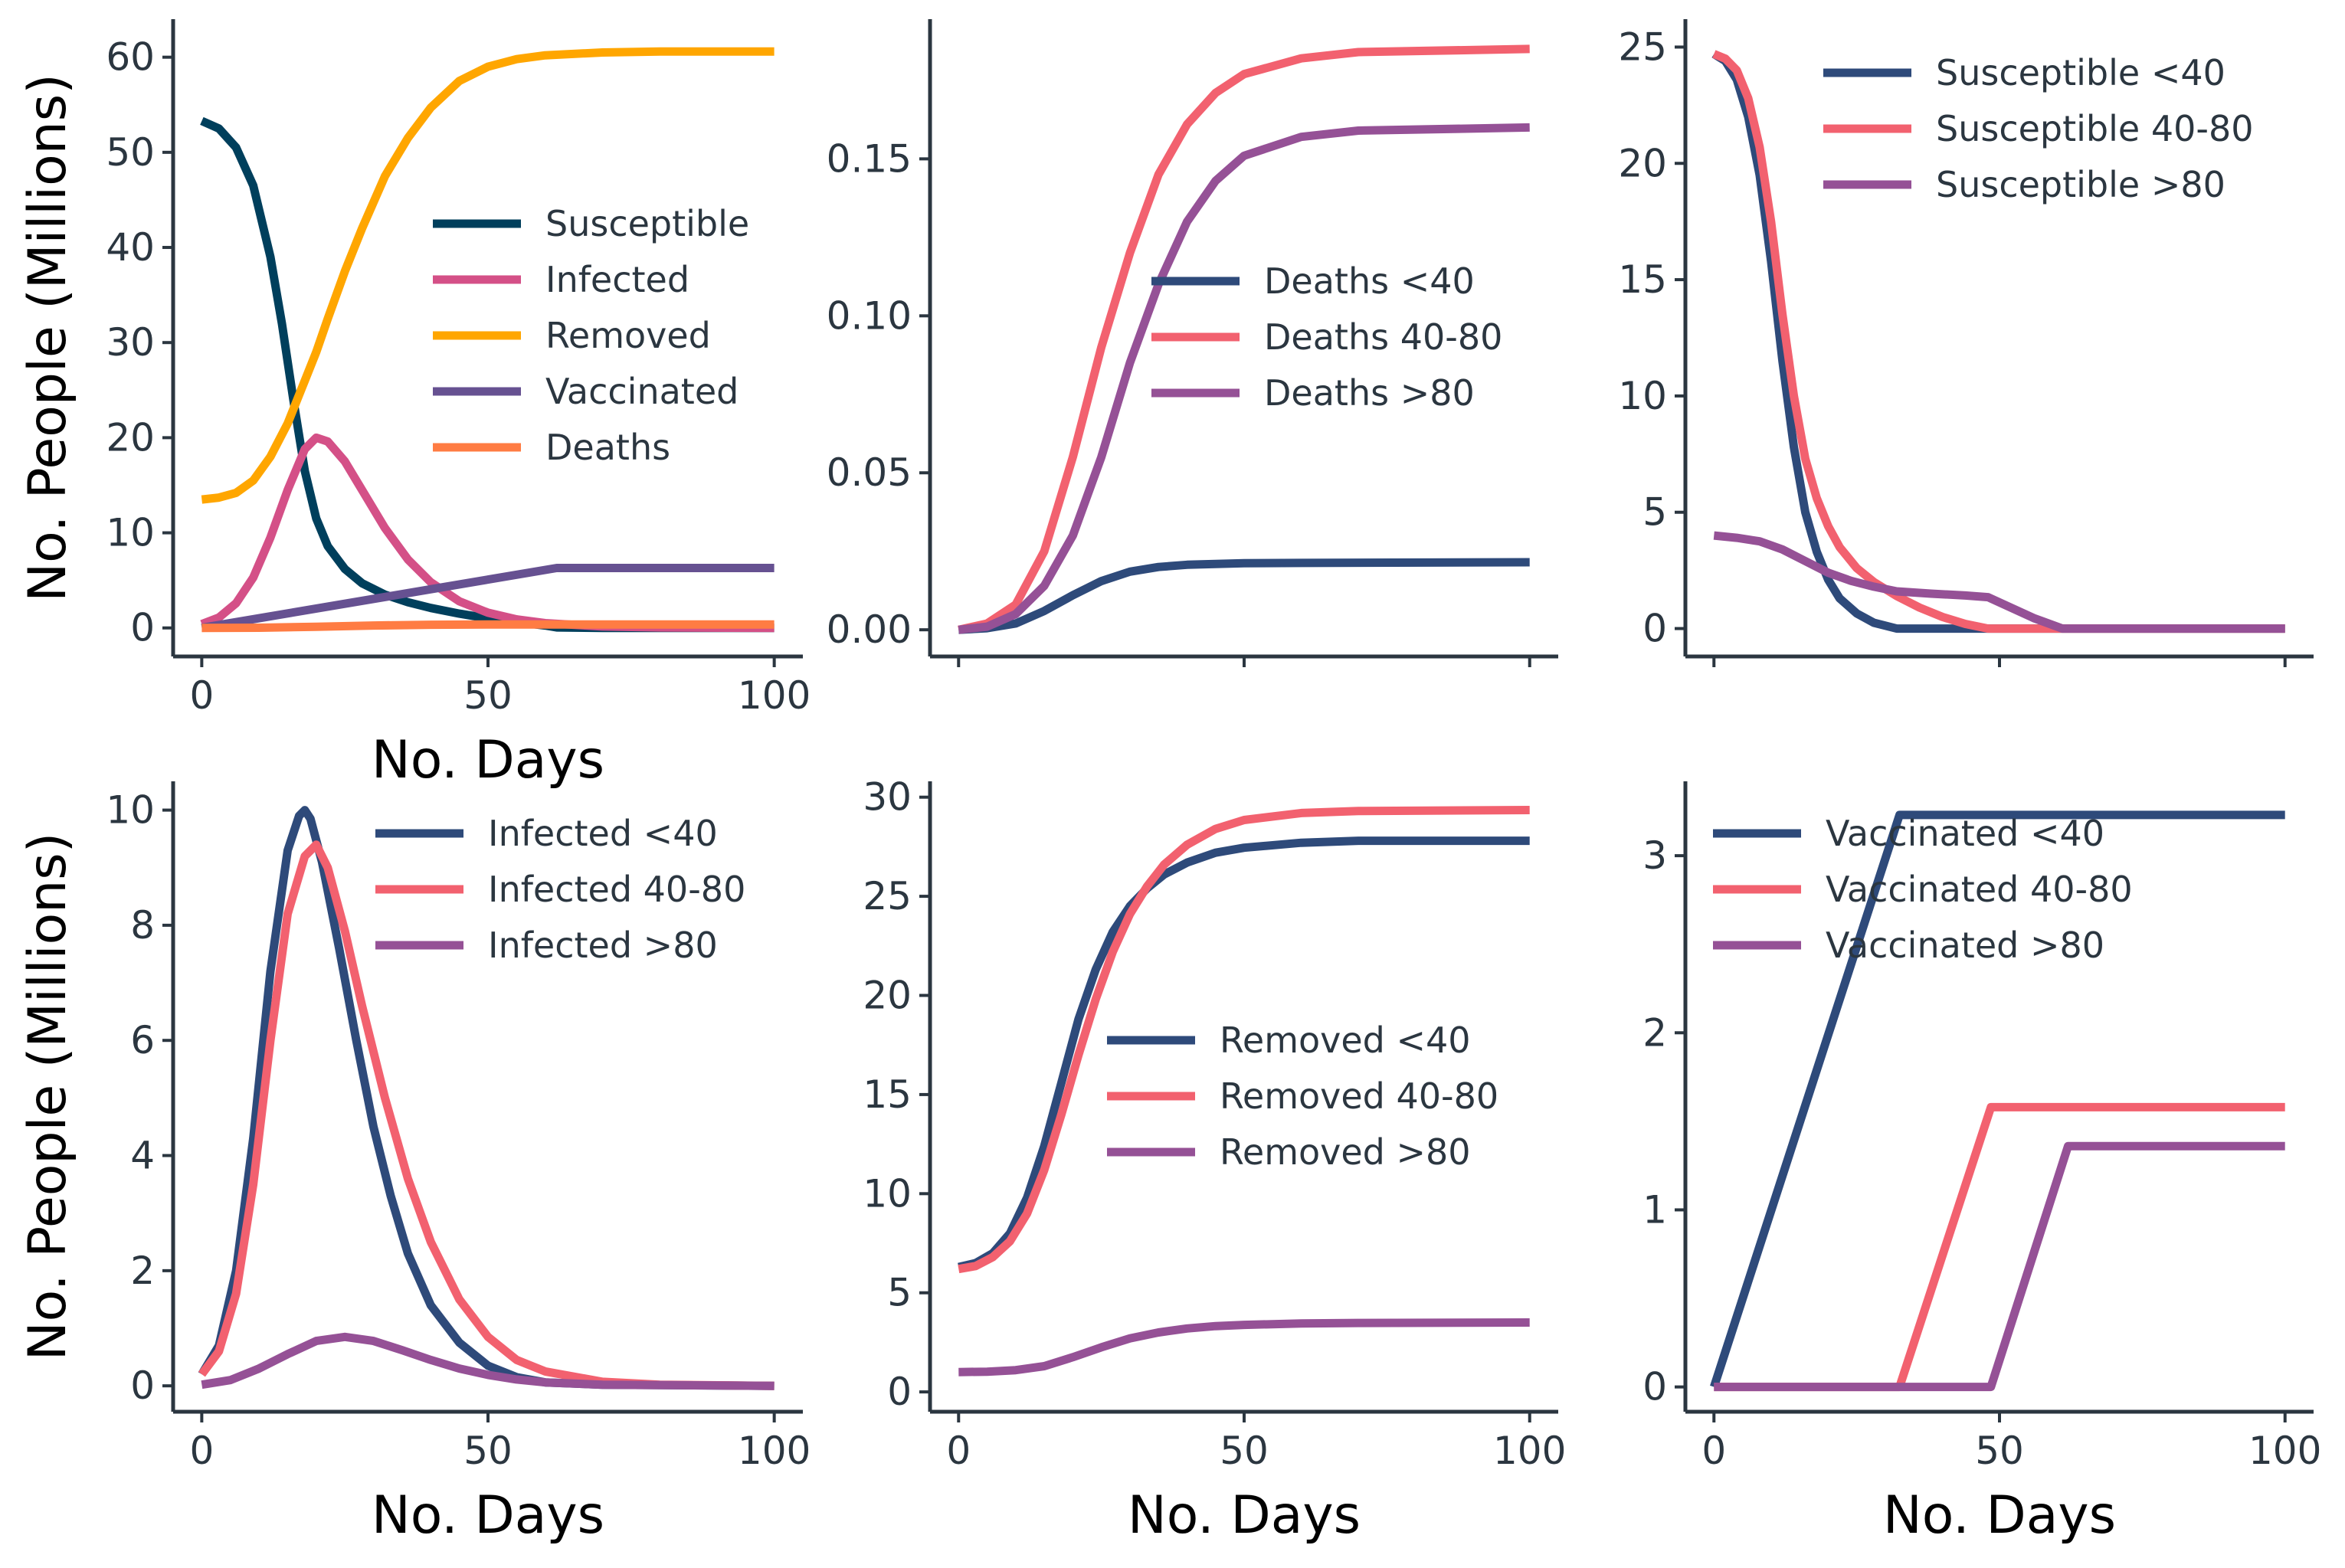 This screenshot has width=2345, height=1568. I want to click on legend-label: Removed >80, so click(1346, 1152).